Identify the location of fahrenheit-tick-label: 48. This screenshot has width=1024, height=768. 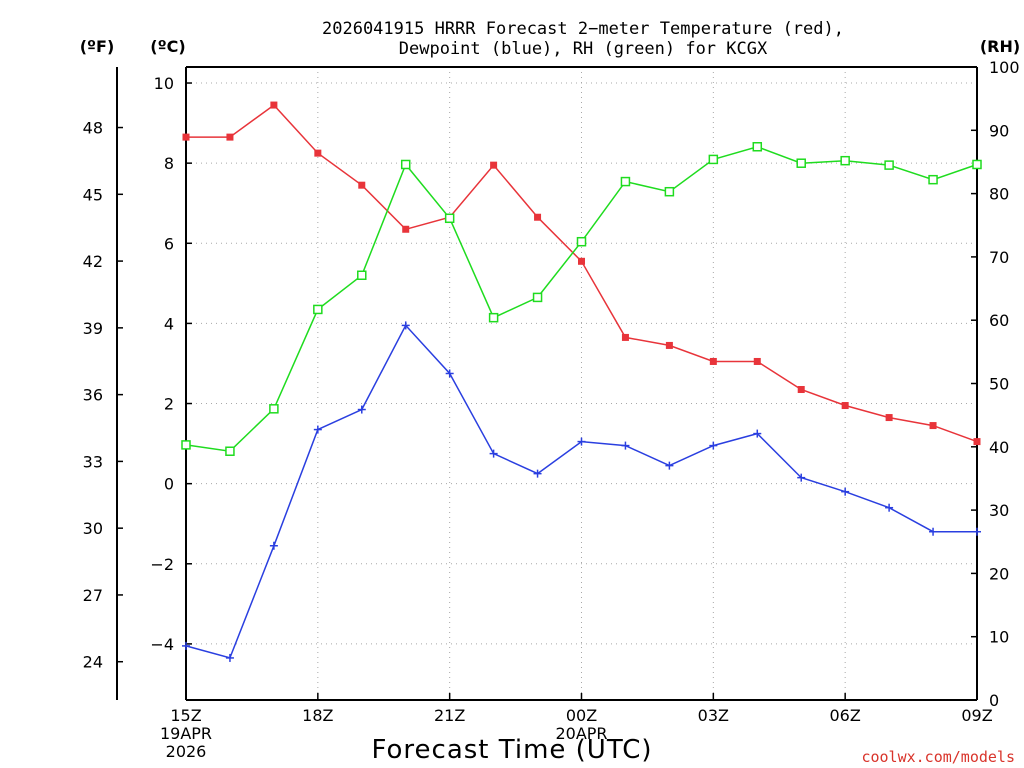
(93, 128).